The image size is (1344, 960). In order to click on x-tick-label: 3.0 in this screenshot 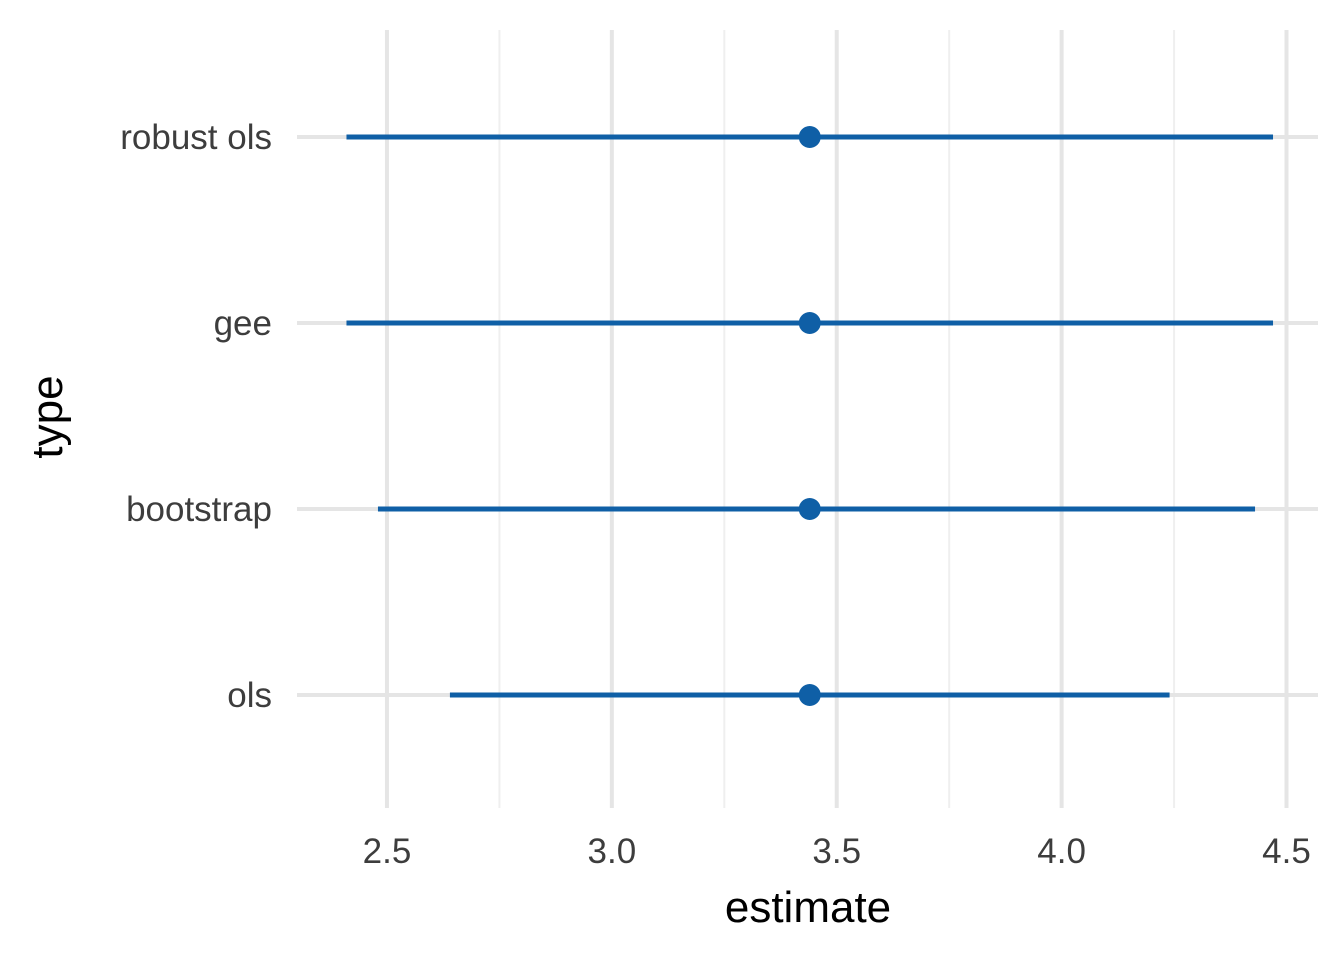, I will do `click(612, 851)`.